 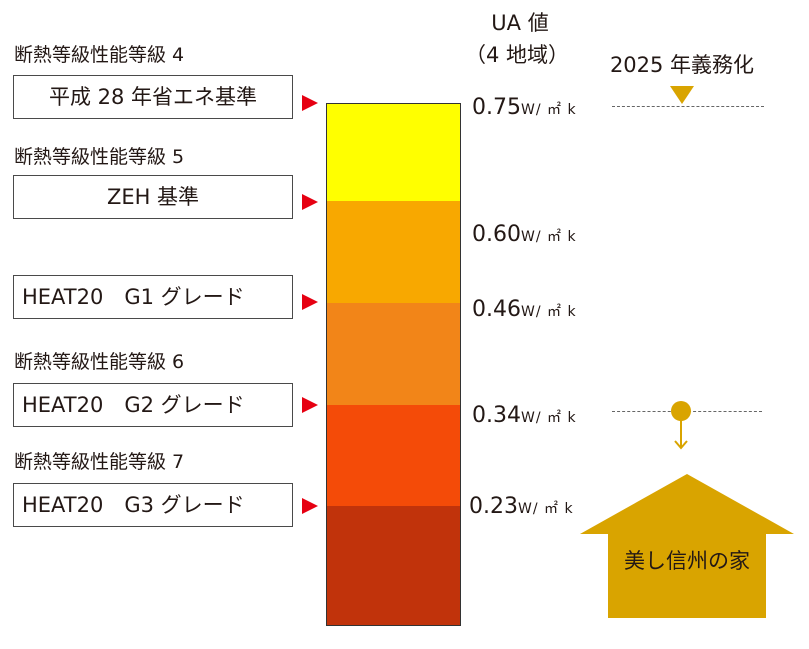 What do you see at coordinates (99, 462) in the screenshot?
I see `grade-label-7: 断熱等級性能等級 7` at bounding box center [99, 462].